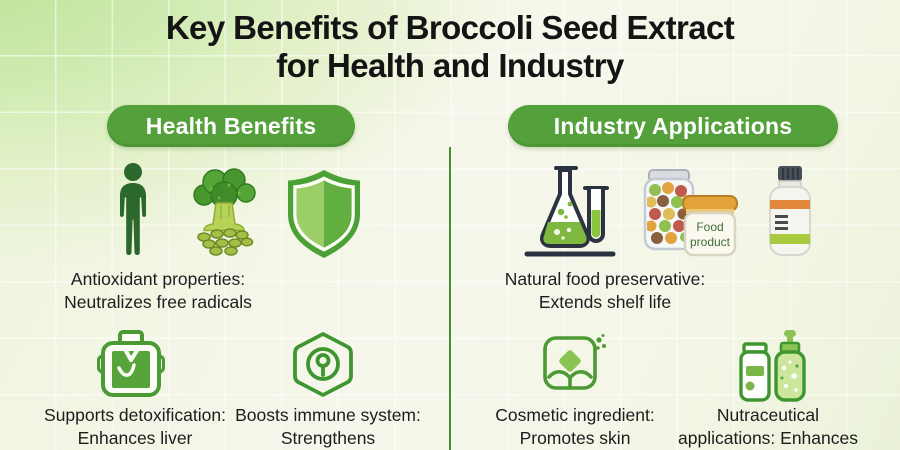 The width and height of the screenshot is (900, 450). I want to click on immune-caption-line2: Strengthens, so click(328, 437).